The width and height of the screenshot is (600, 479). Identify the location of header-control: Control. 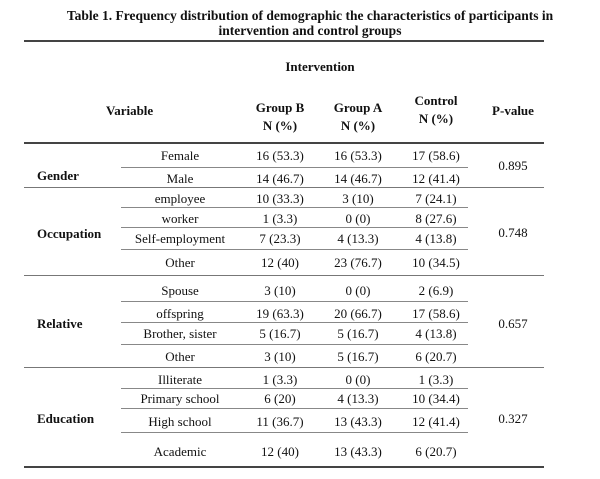
(436, 100).